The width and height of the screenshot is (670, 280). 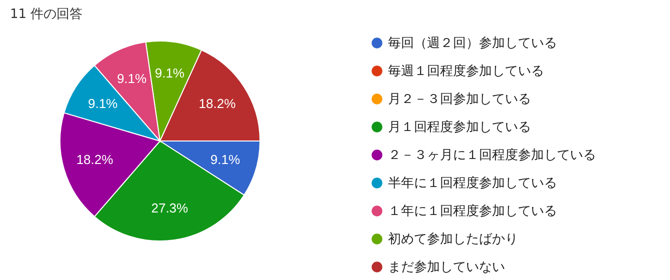 What do you see at coordinates (472, 43) in the screenshot?
I see `legend-label: 毎回（週２回）参加している` at bounding box center [472, 43].